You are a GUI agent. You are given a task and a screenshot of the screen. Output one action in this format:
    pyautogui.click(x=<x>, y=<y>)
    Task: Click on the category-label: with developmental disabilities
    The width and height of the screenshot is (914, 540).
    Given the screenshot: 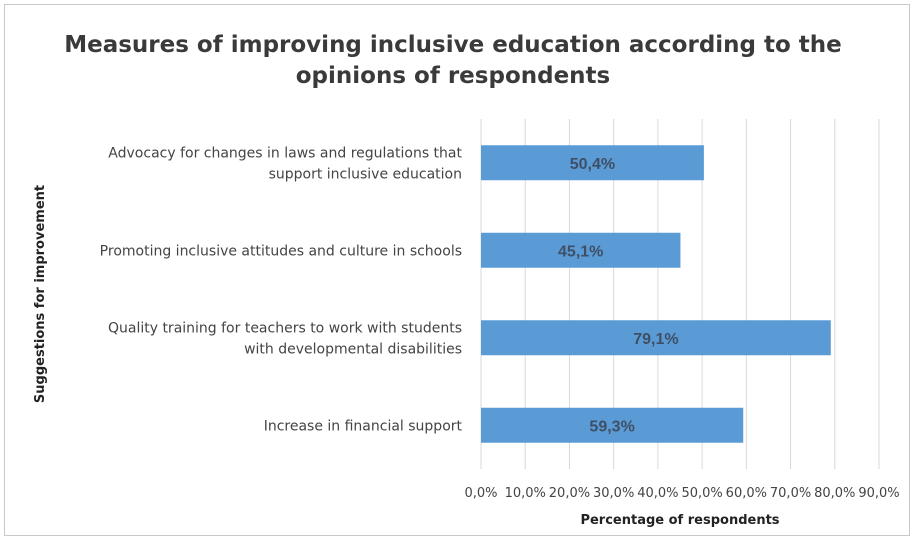 What is the action you would take?
    pyautogui.click(x=353, y=349)
    